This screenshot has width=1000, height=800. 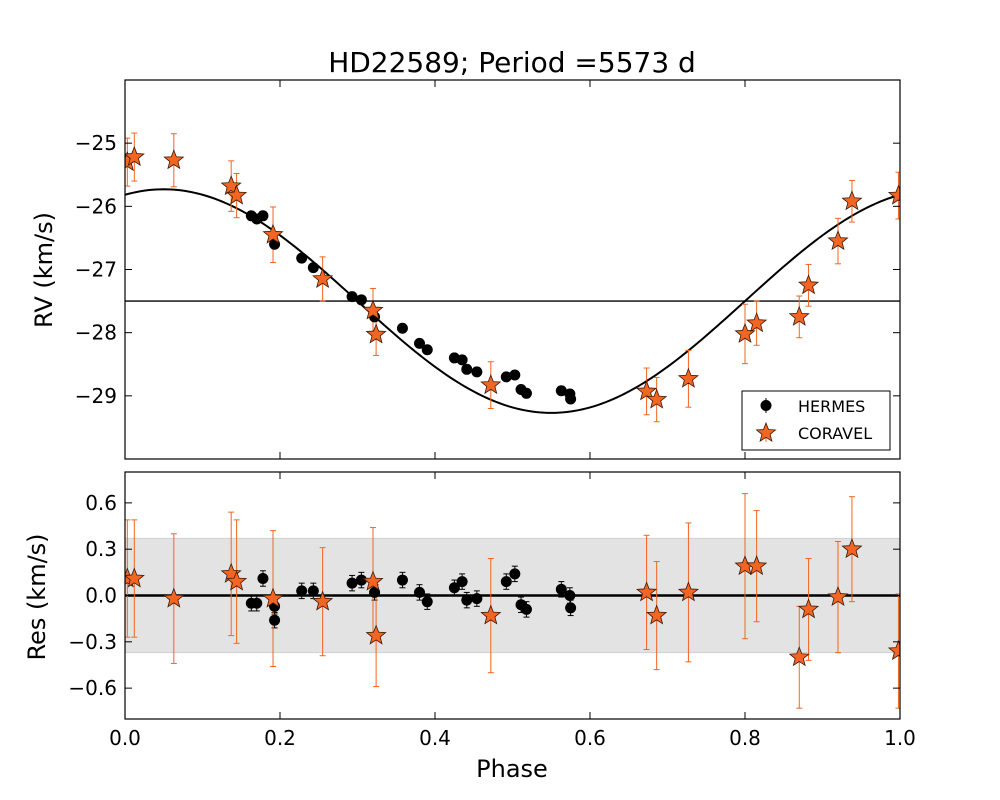 What do you see at coordinates (96, 396) in the screenshot?
I see `rv-ytick-label: −29` at bounding box center [96, 396].